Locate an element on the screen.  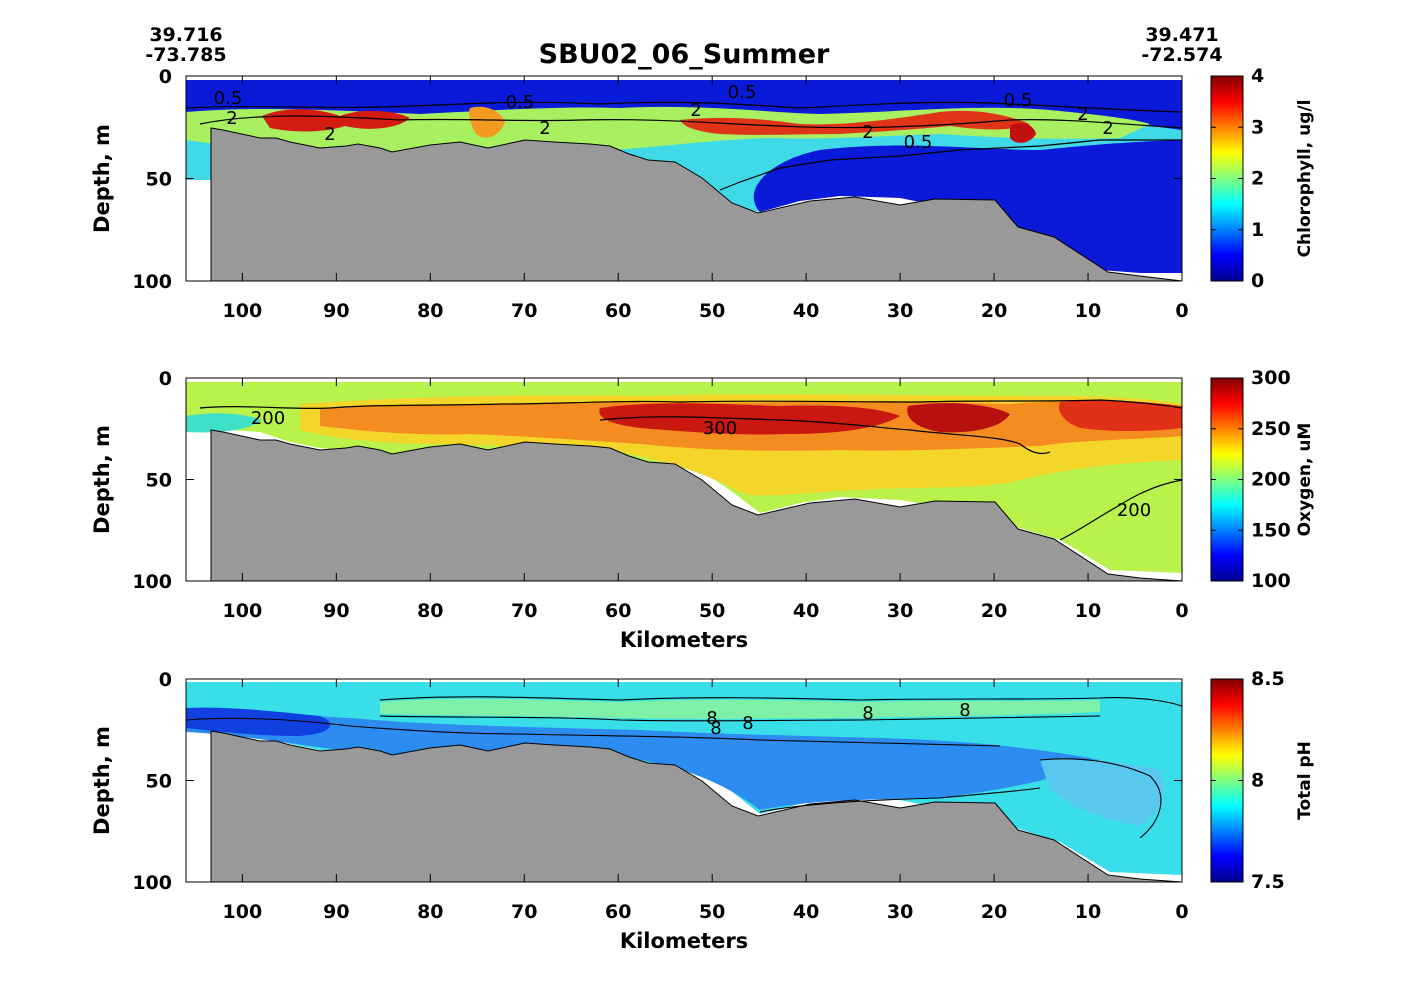
chlorophyll-x-tick-label: 60 is located at coordinates (618, 311).